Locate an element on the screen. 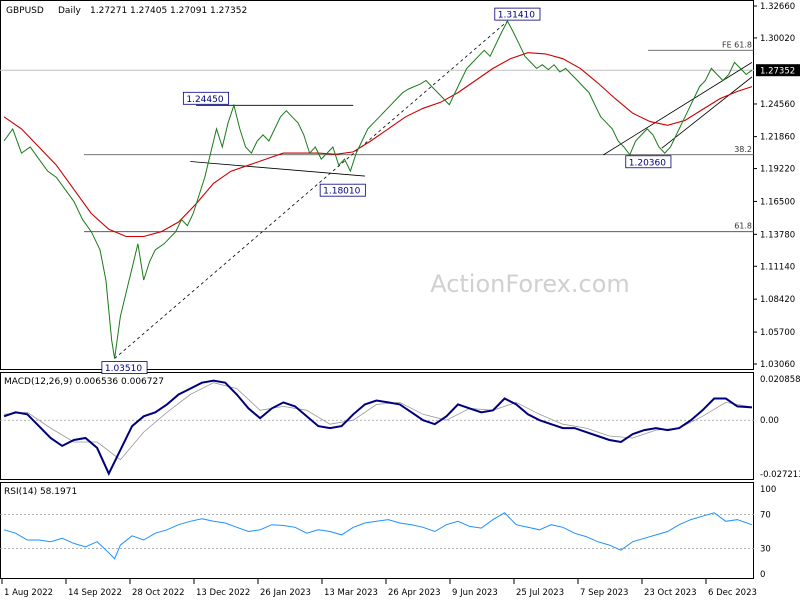 This screenshot has height=600, width=800. timeframe-label: Daily is located at coordinates (69, 11).